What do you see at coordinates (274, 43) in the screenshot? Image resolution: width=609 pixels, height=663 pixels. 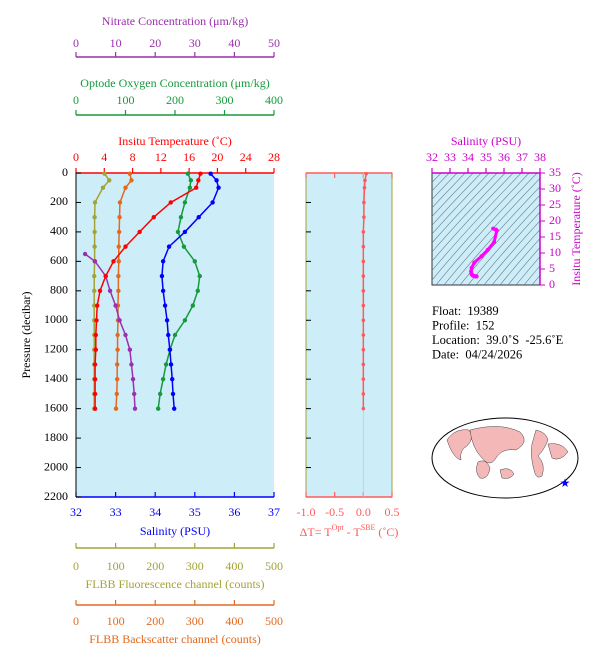 I see `tick-label: 50` at bounding box center [274, 43].